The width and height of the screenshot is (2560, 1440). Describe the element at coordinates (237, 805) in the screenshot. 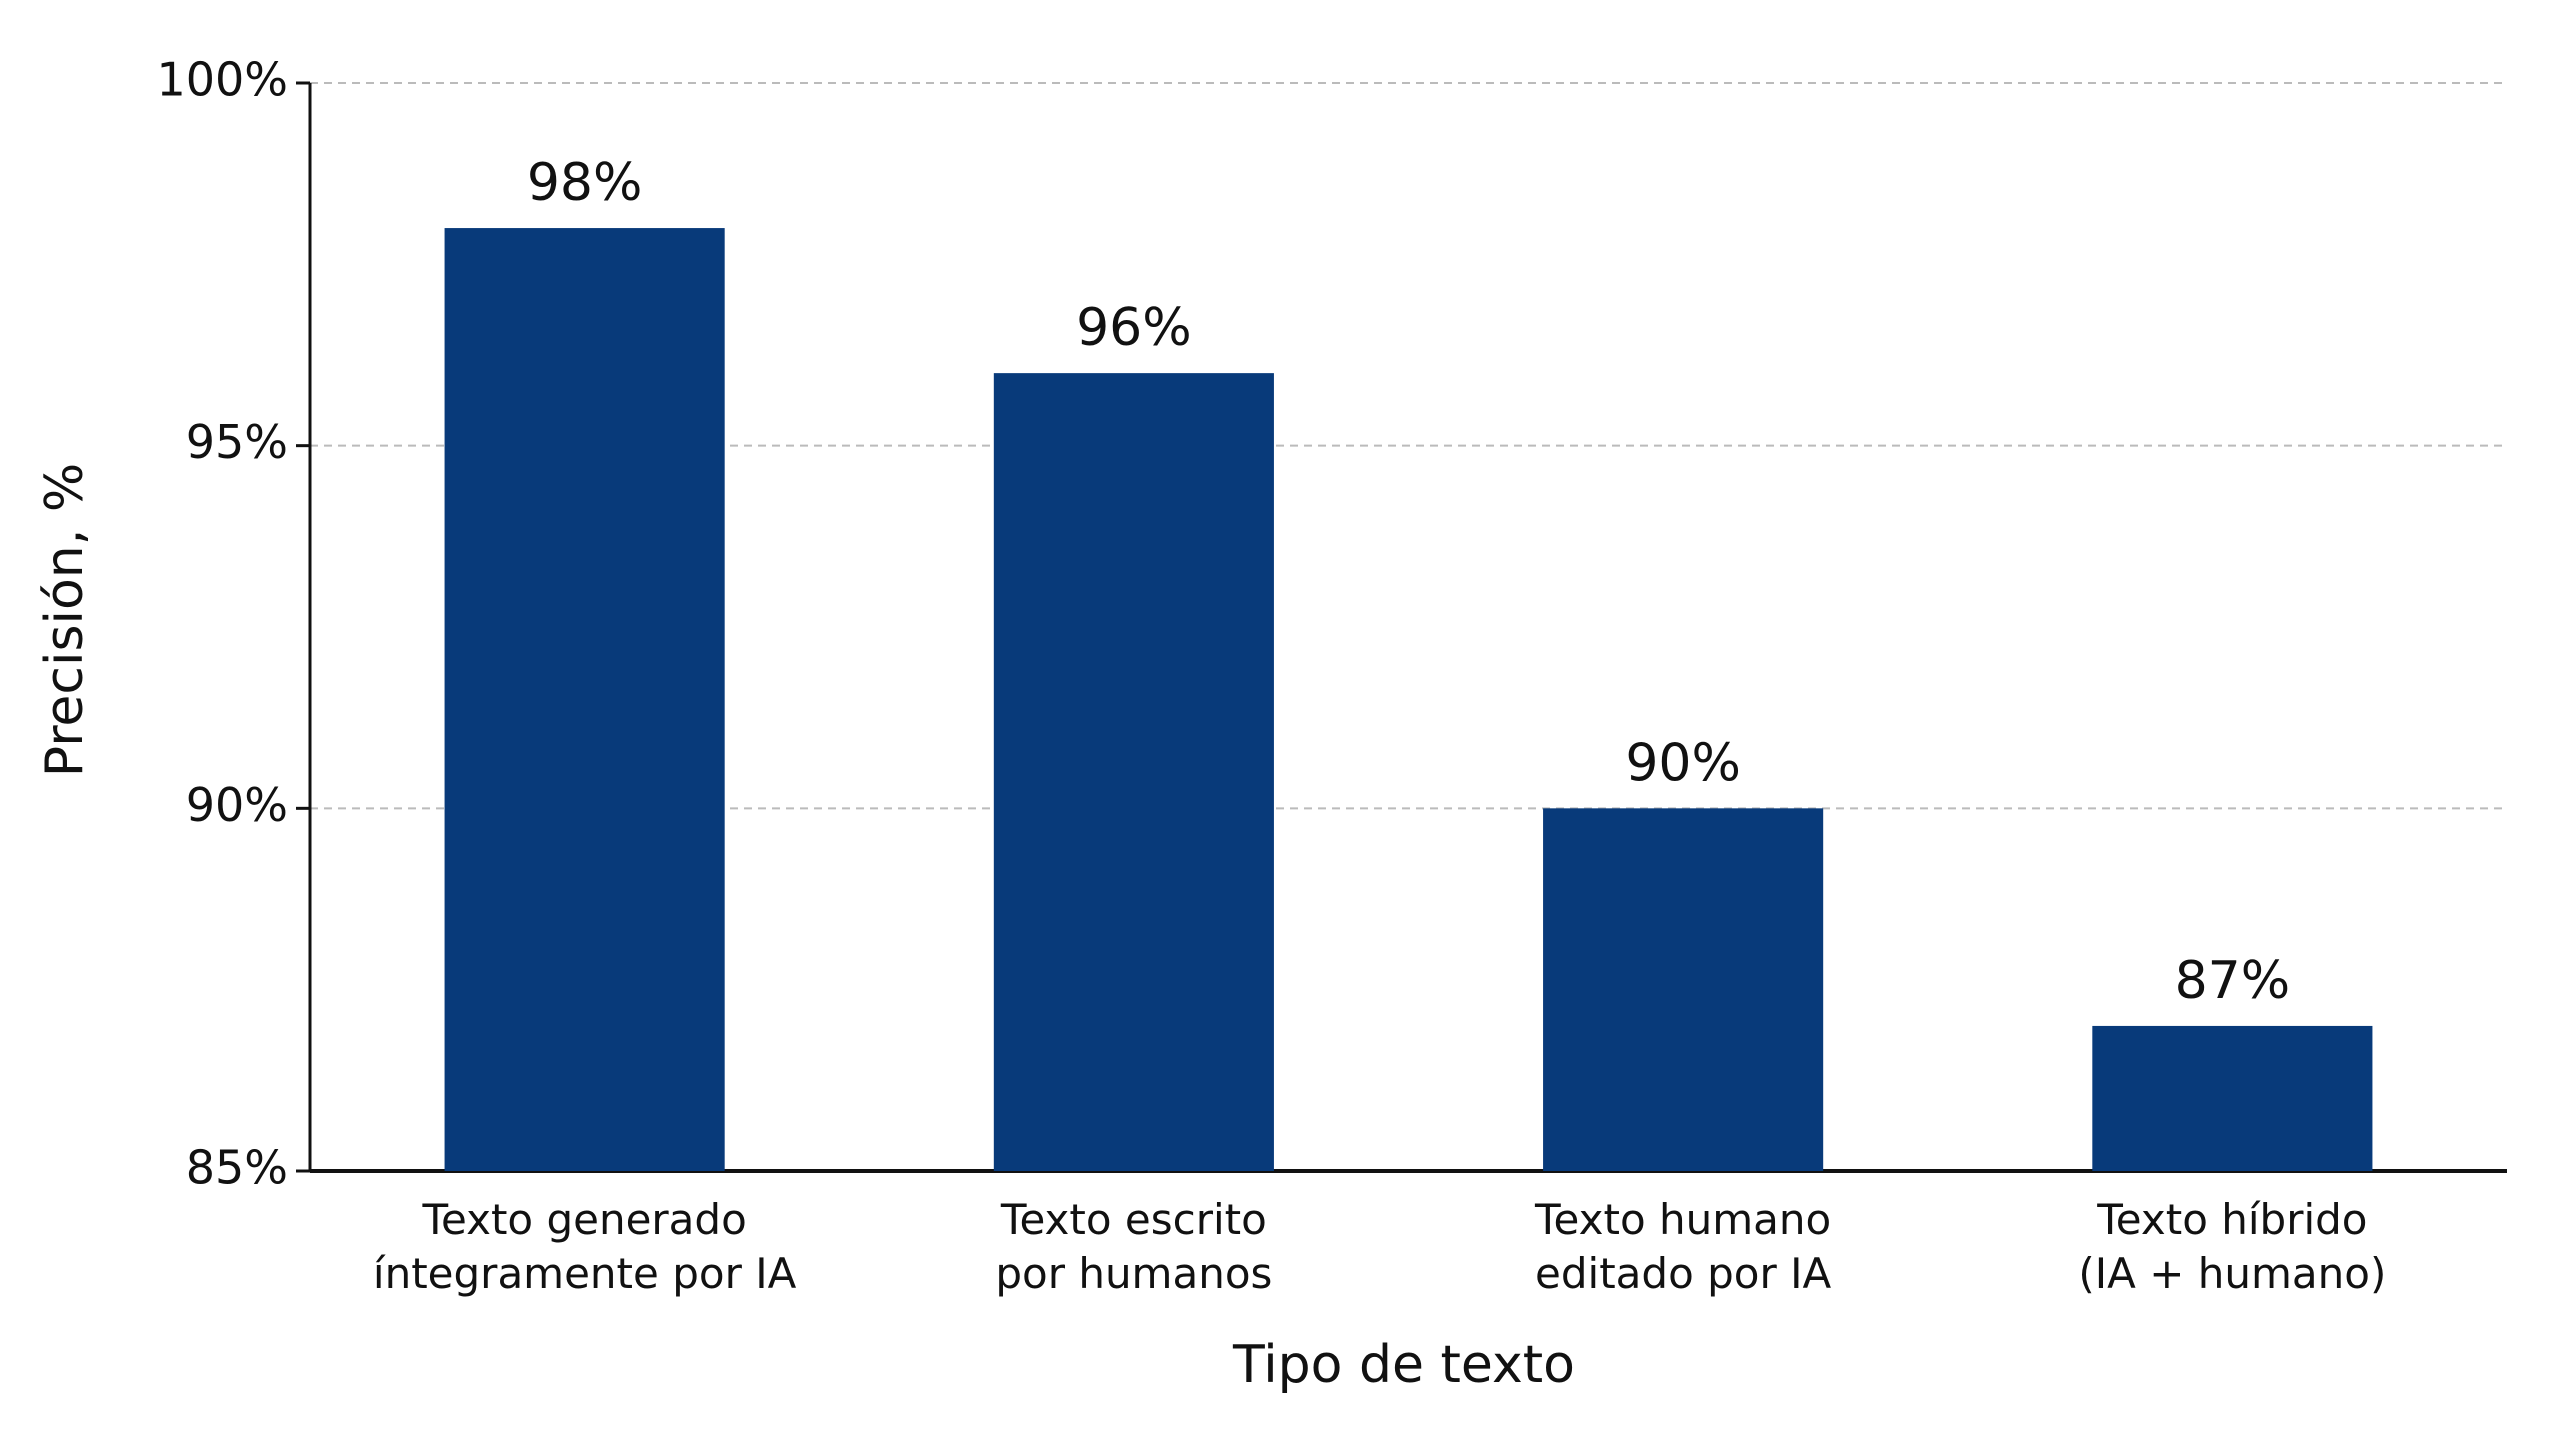

I see `y-tick-label: 90%` at that location.